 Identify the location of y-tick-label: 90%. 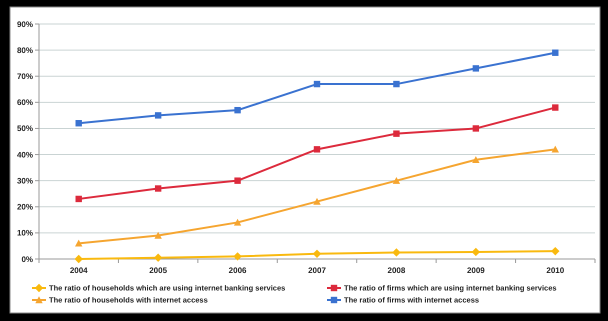
(24, 24).